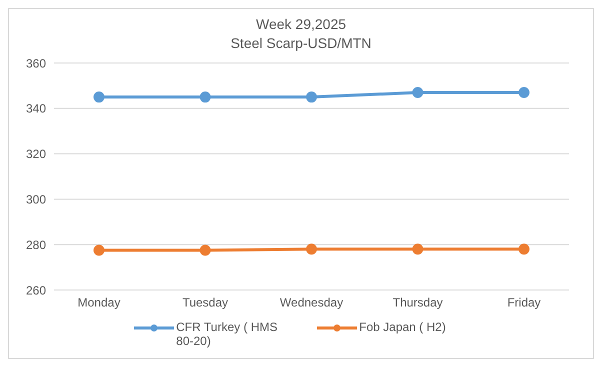 The height and width of the screenshot is (365, 600). Describe the element at coordinates (417, 303) in the screenshot. I see `x-tick-label: Thursday` at that location.